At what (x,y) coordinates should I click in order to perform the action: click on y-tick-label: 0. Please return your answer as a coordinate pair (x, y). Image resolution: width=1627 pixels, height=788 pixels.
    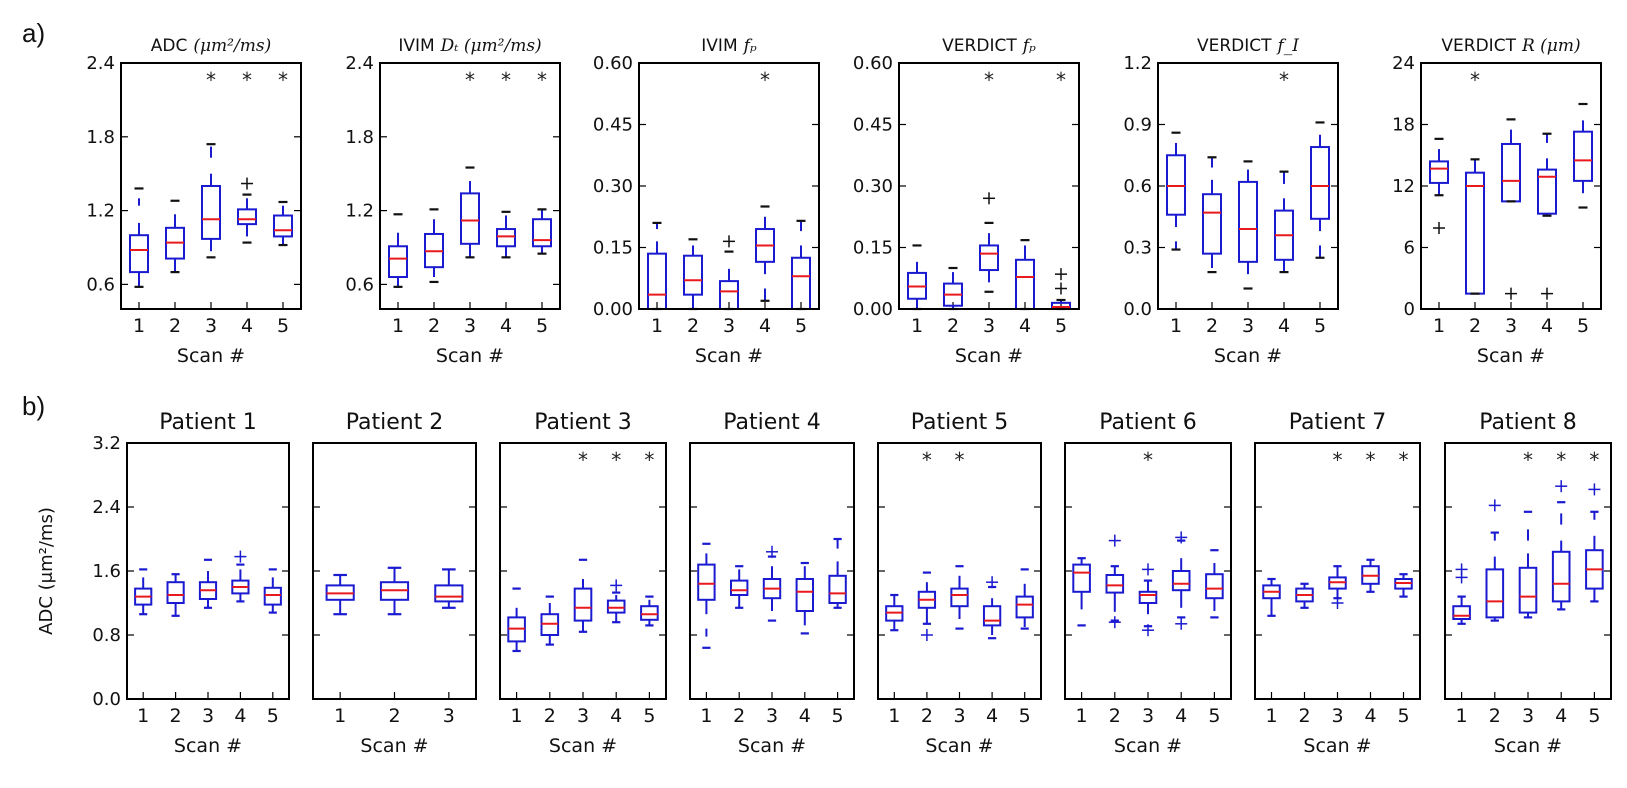
    Looking at the image, I should click on (1409, 309).